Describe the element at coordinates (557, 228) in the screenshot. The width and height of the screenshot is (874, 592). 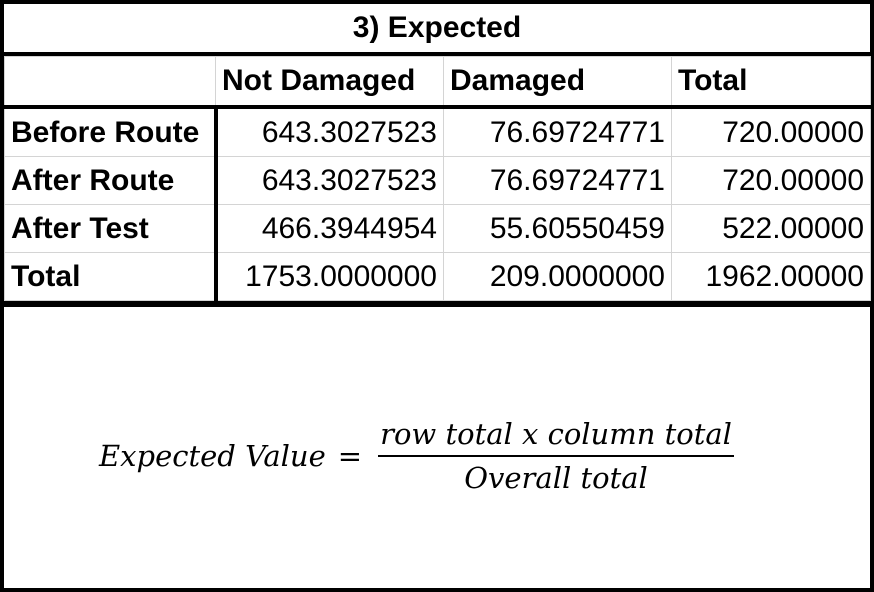
I see `cell-after-test-damaged: 55.60550459` at that location.